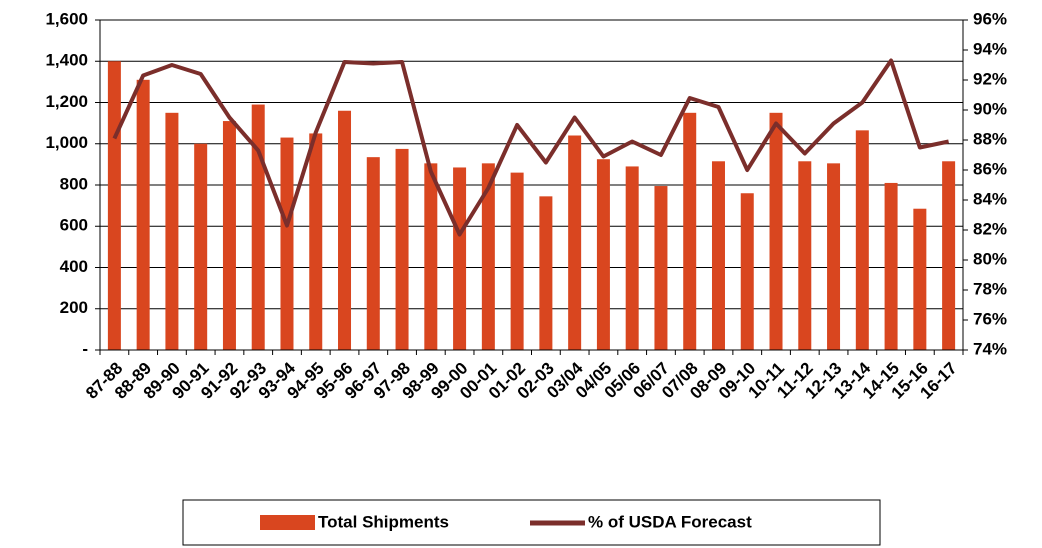 Image resolution: width=1042 pixels, height=548 pixels. What do you see at coordinates (74, 307) in the screenshot?
I see `y-tick-label: 200` at bounding box center [74, 307].